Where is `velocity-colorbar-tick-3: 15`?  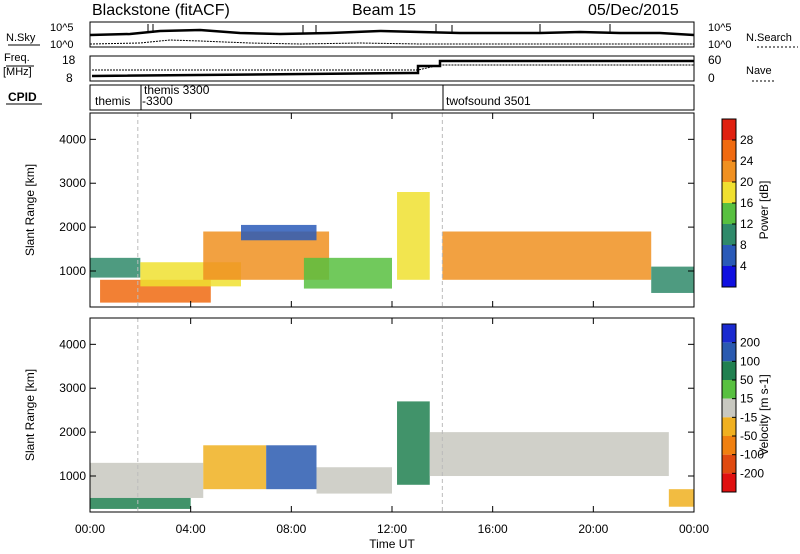
velocity-colorbar-tick-3: 15 is located at coordinates (747, 399).